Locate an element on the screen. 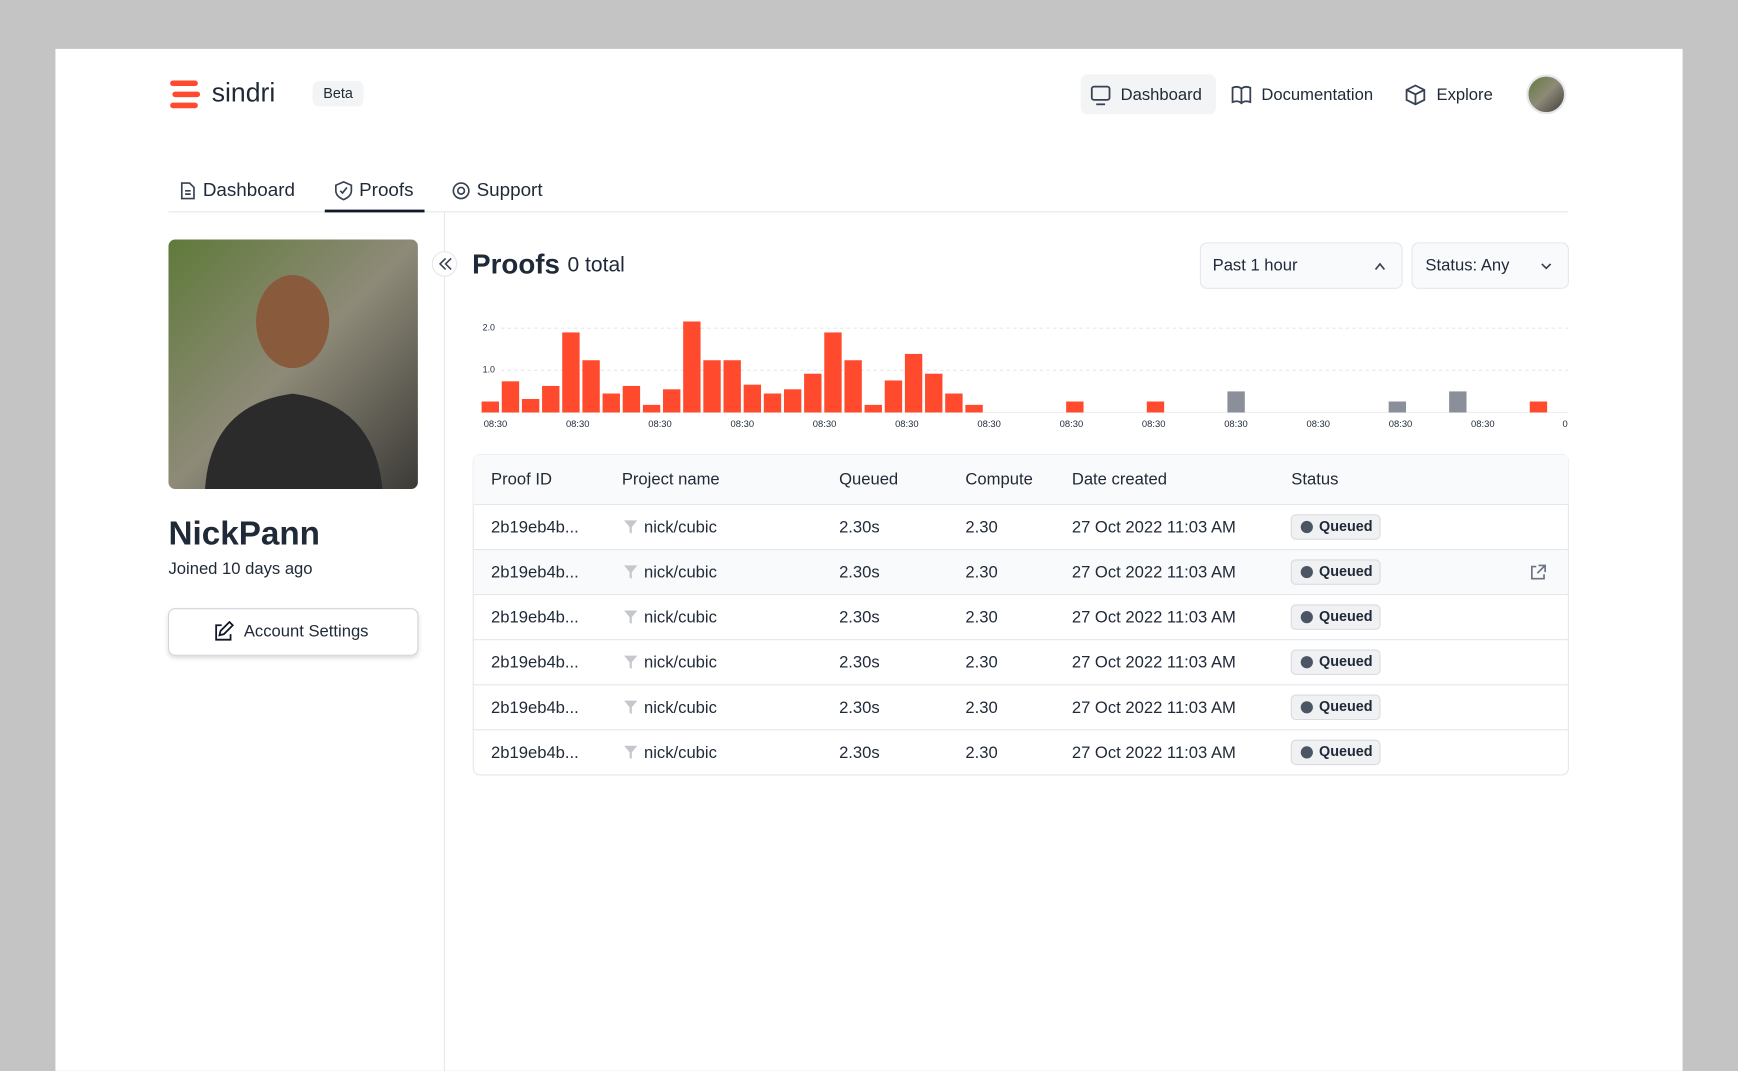 This screenshot has width=1738, height=1071. nav-link: Dashboard is located at coordinates (1161, 94).